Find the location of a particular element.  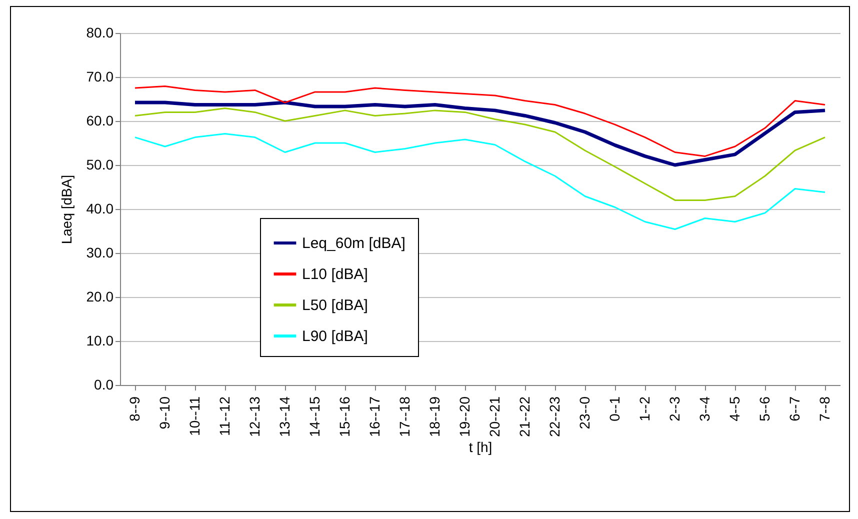

legend-label: L10 [dBA] is located at coordinates (335, 274).